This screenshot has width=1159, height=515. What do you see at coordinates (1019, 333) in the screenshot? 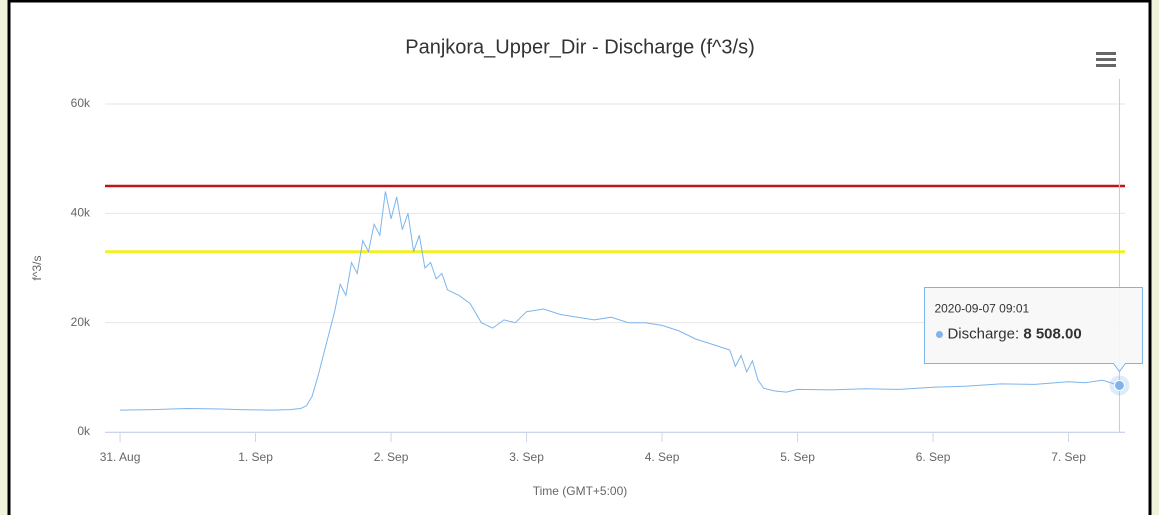
I see `tooltip-sep: :` at bounding box center [1019, 333].